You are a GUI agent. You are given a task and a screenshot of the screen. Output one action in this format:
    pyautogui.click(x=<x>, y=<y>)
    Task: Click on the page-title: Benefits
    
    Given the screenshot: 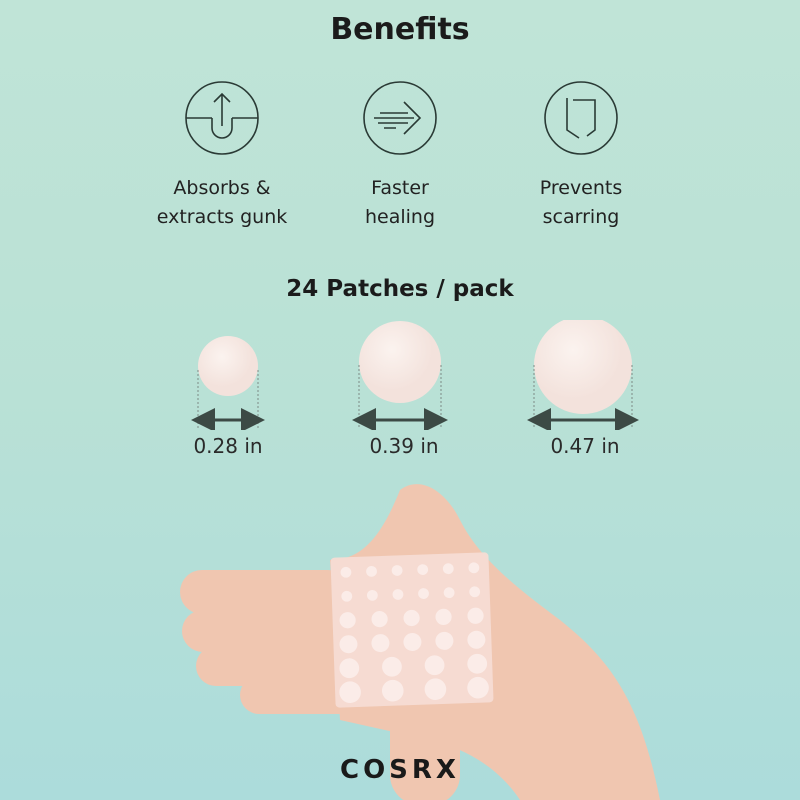 What is the action you would take?
    pyautogui.click(x=400, y=29)
    